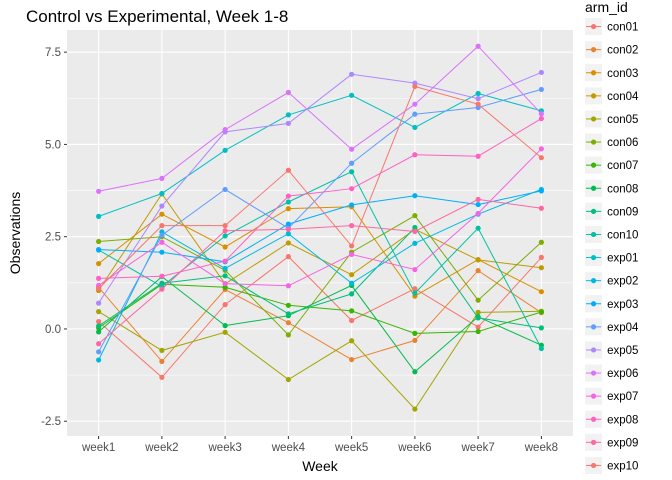 The height and width of the screenshot is (480, 672). Describe the element at coordinates (622, 189) in the screenshot. I see `legend-label: con08` at that location.